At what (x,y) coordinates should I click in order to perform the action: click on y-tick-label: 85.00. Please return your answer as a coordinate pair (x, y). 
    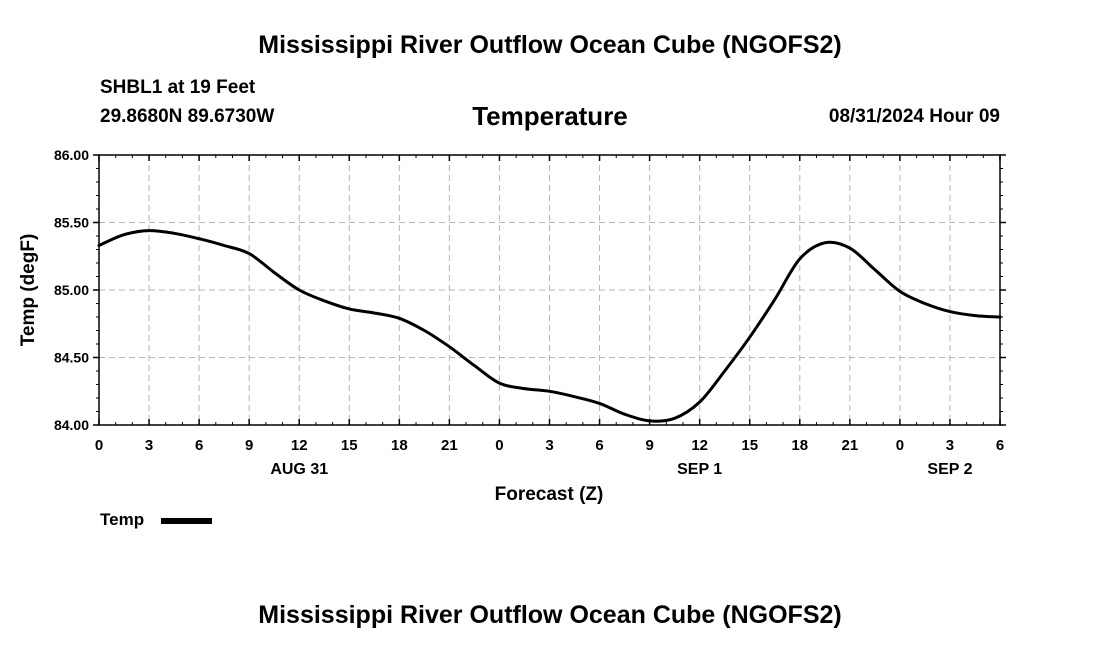
    Looking at the image, I should click on (71, 290).